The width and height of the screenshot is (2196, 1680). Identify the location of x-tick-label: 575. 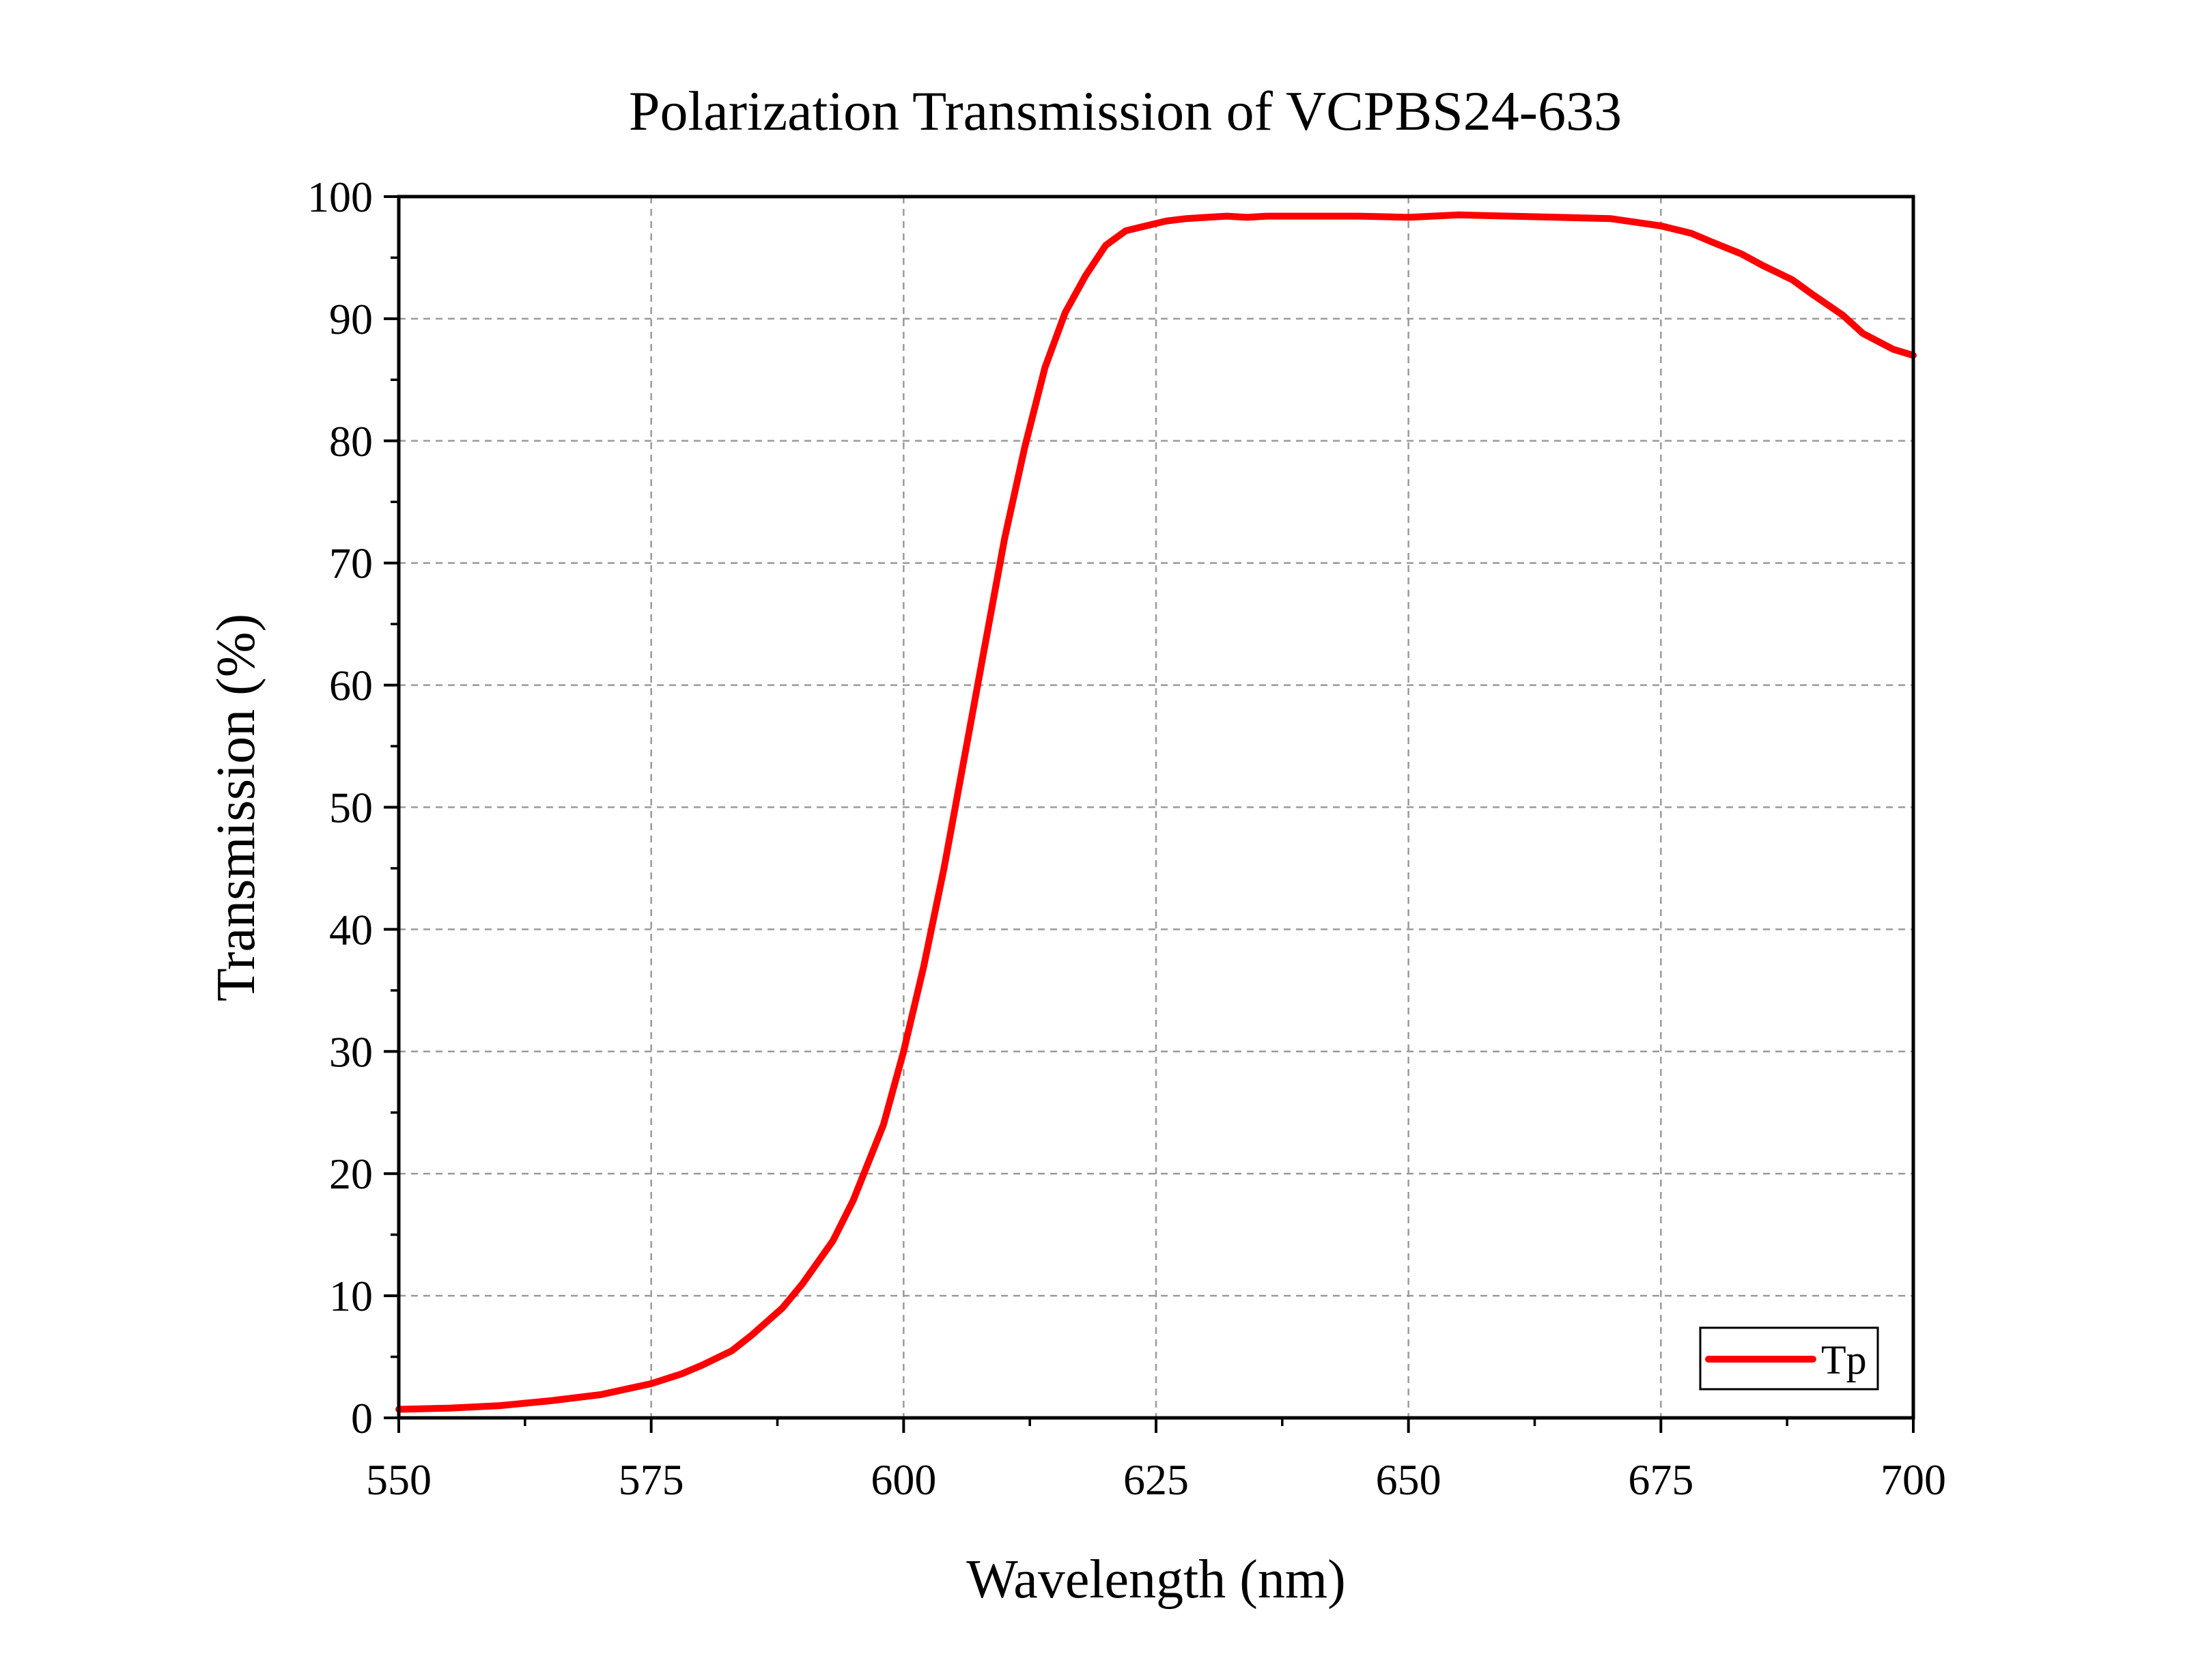
(652, 1479).